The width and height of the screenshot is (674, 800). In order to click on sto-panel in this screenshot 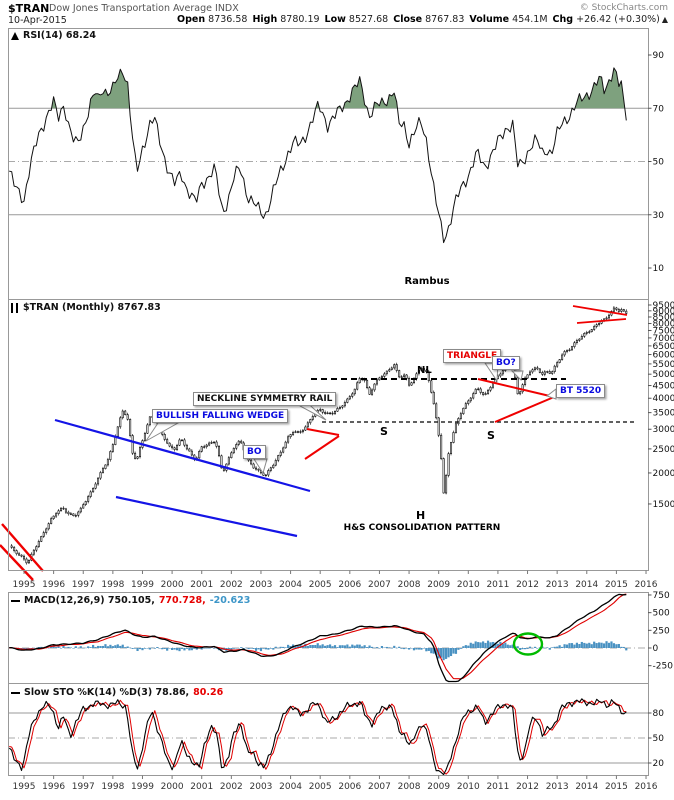, I will do `click(328, 729)`.